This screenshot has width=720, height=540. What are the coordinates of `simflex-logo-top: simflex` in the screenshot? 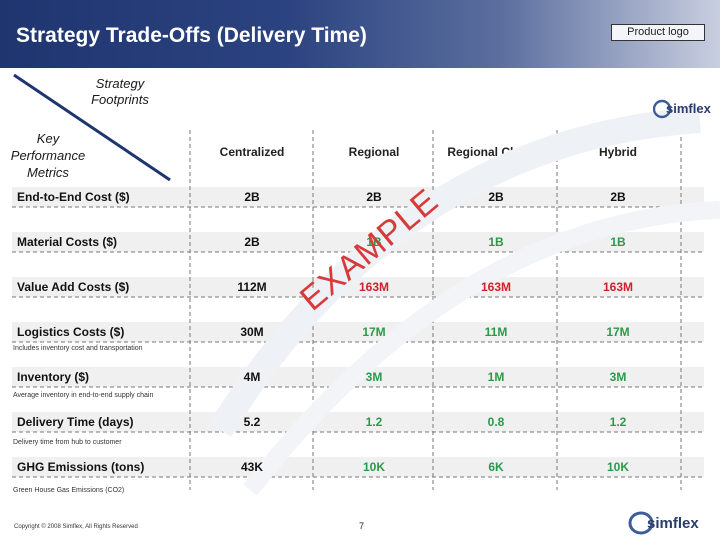 It's located at (682, 109).